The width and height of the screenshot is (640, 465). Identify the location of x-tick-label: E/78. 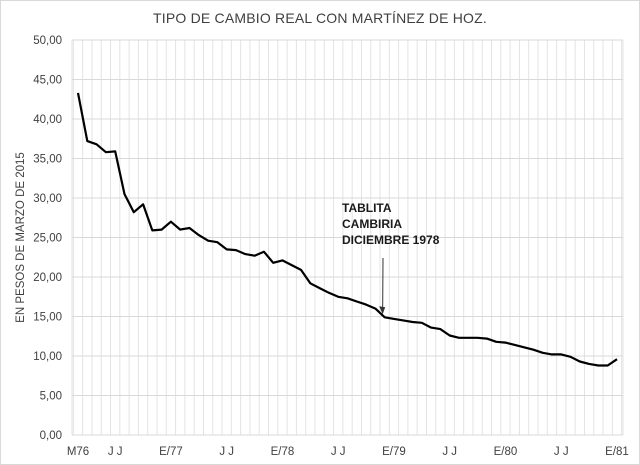
(283, 452).